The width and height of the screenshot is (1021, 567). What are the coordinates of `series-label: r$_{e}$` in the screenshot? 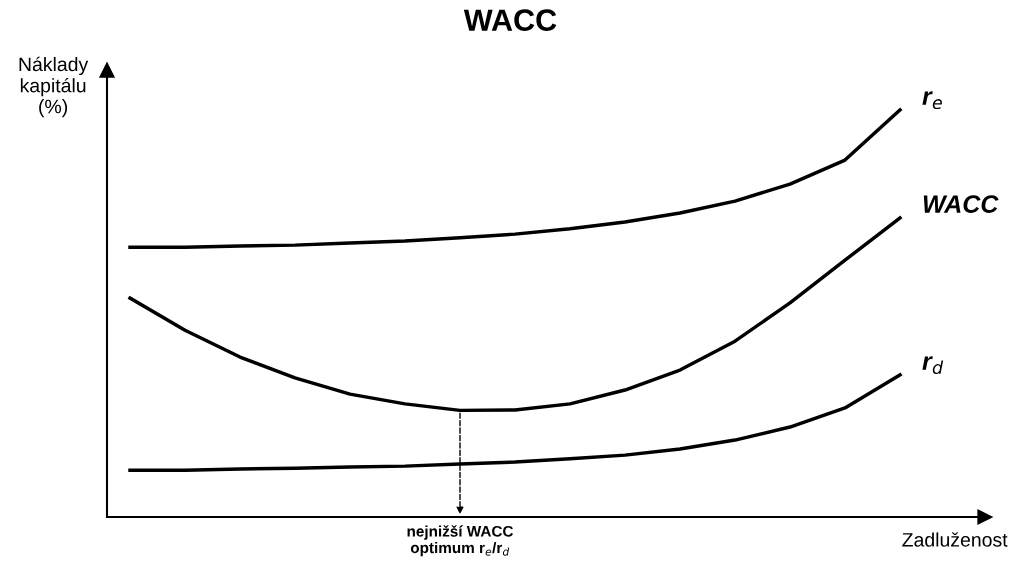 It's located at (932, 100).